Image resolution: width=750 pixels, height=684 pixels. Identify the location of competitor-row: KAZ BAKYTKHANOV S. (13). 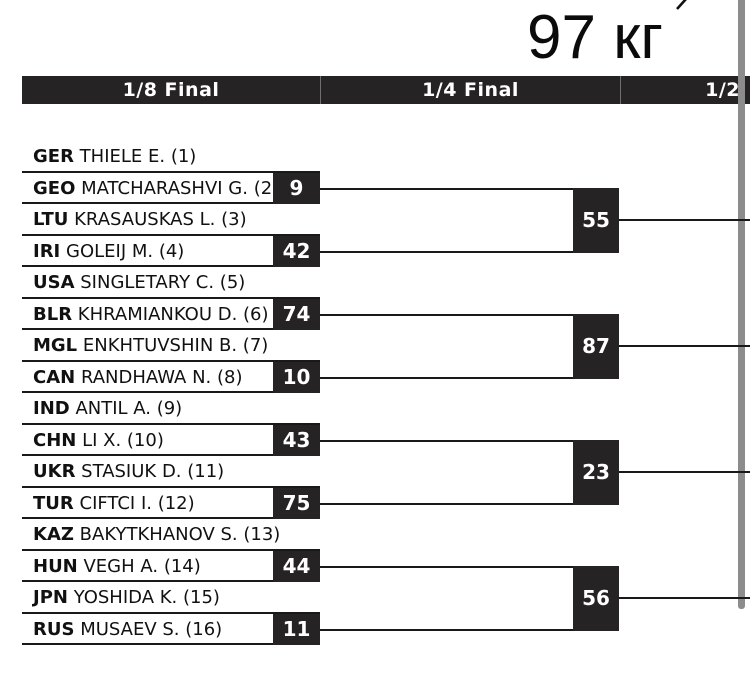
(171, 535).